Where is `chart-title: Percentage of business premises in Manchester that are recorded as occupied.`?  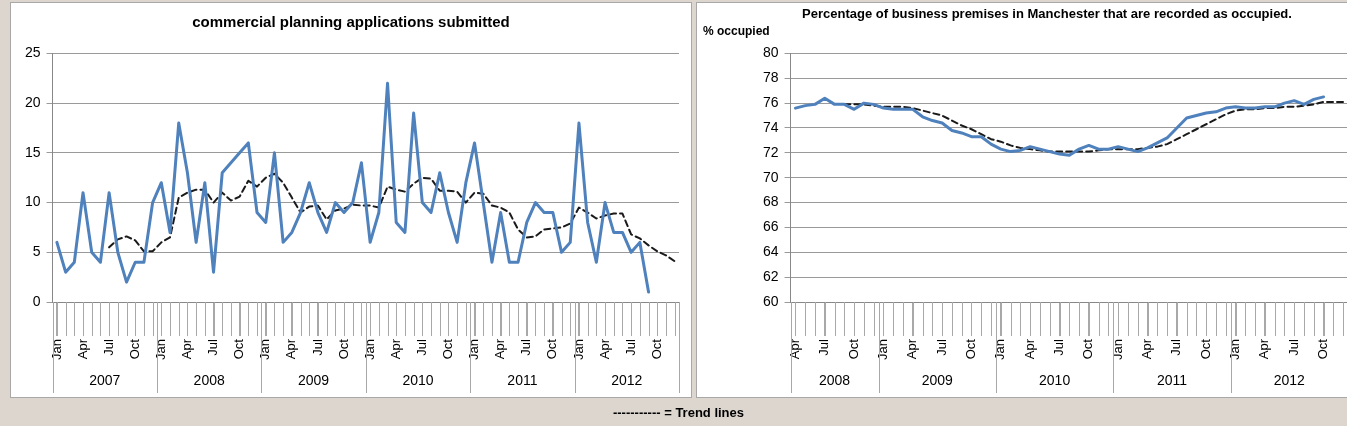
chart-title: Percentage of business premises in Manchester that are recorded as occupied. is located at coordinates (1047, 14).